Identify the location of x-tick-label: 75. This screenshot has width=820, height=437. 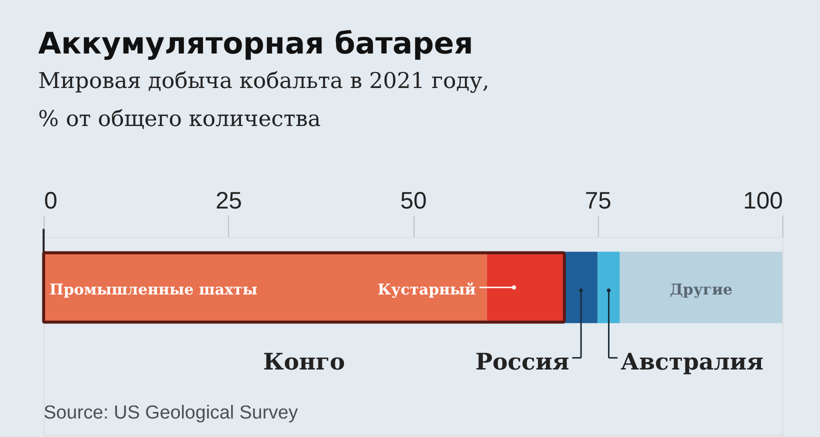
(598, 201).